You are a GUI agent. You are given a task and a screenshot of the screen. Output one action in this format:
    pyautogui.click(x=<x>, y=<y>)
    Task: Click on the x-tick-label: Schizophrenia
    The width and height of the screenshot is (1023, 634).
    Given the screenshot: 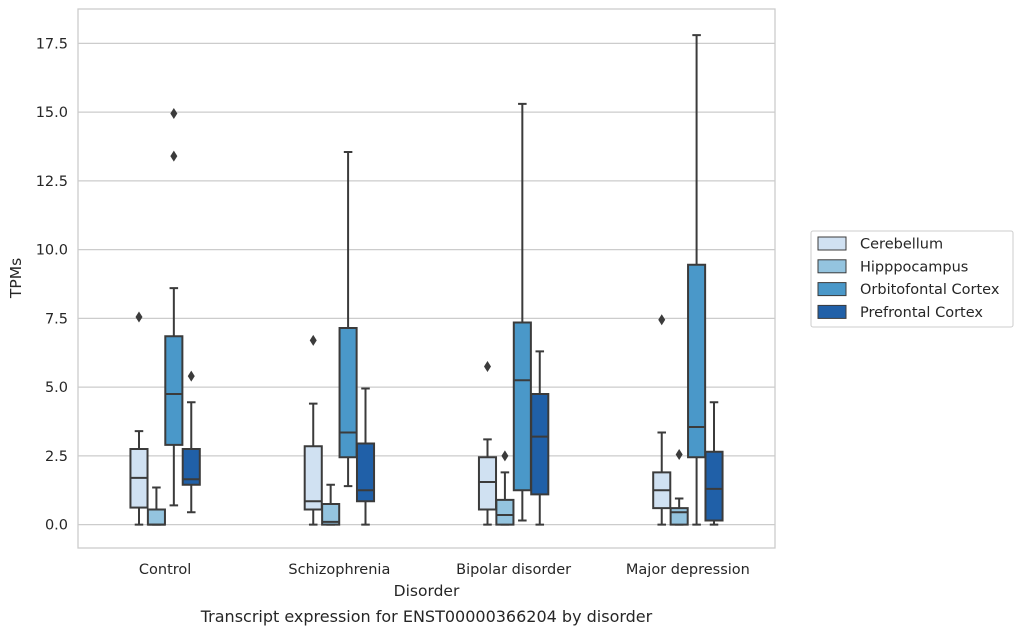 What is the action you would take?
    pyautogui.click(x=339, y=570)
    